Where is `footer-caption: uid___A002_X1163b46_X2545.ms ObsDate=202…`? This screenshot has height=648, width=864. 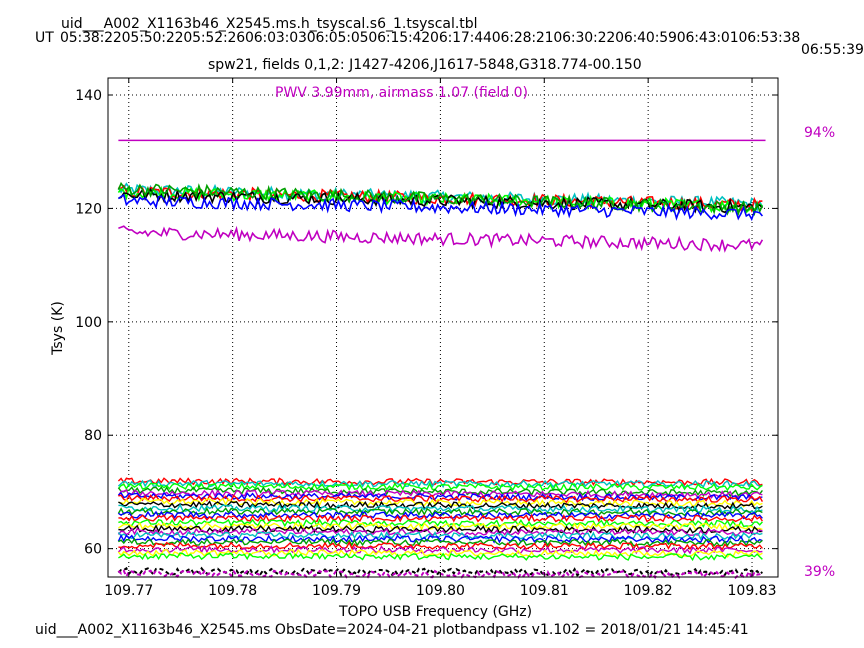 footer-caption: uid___A002_X1163b46_X2545.ms ObsDate=202… is located at coordinates (392, 630).